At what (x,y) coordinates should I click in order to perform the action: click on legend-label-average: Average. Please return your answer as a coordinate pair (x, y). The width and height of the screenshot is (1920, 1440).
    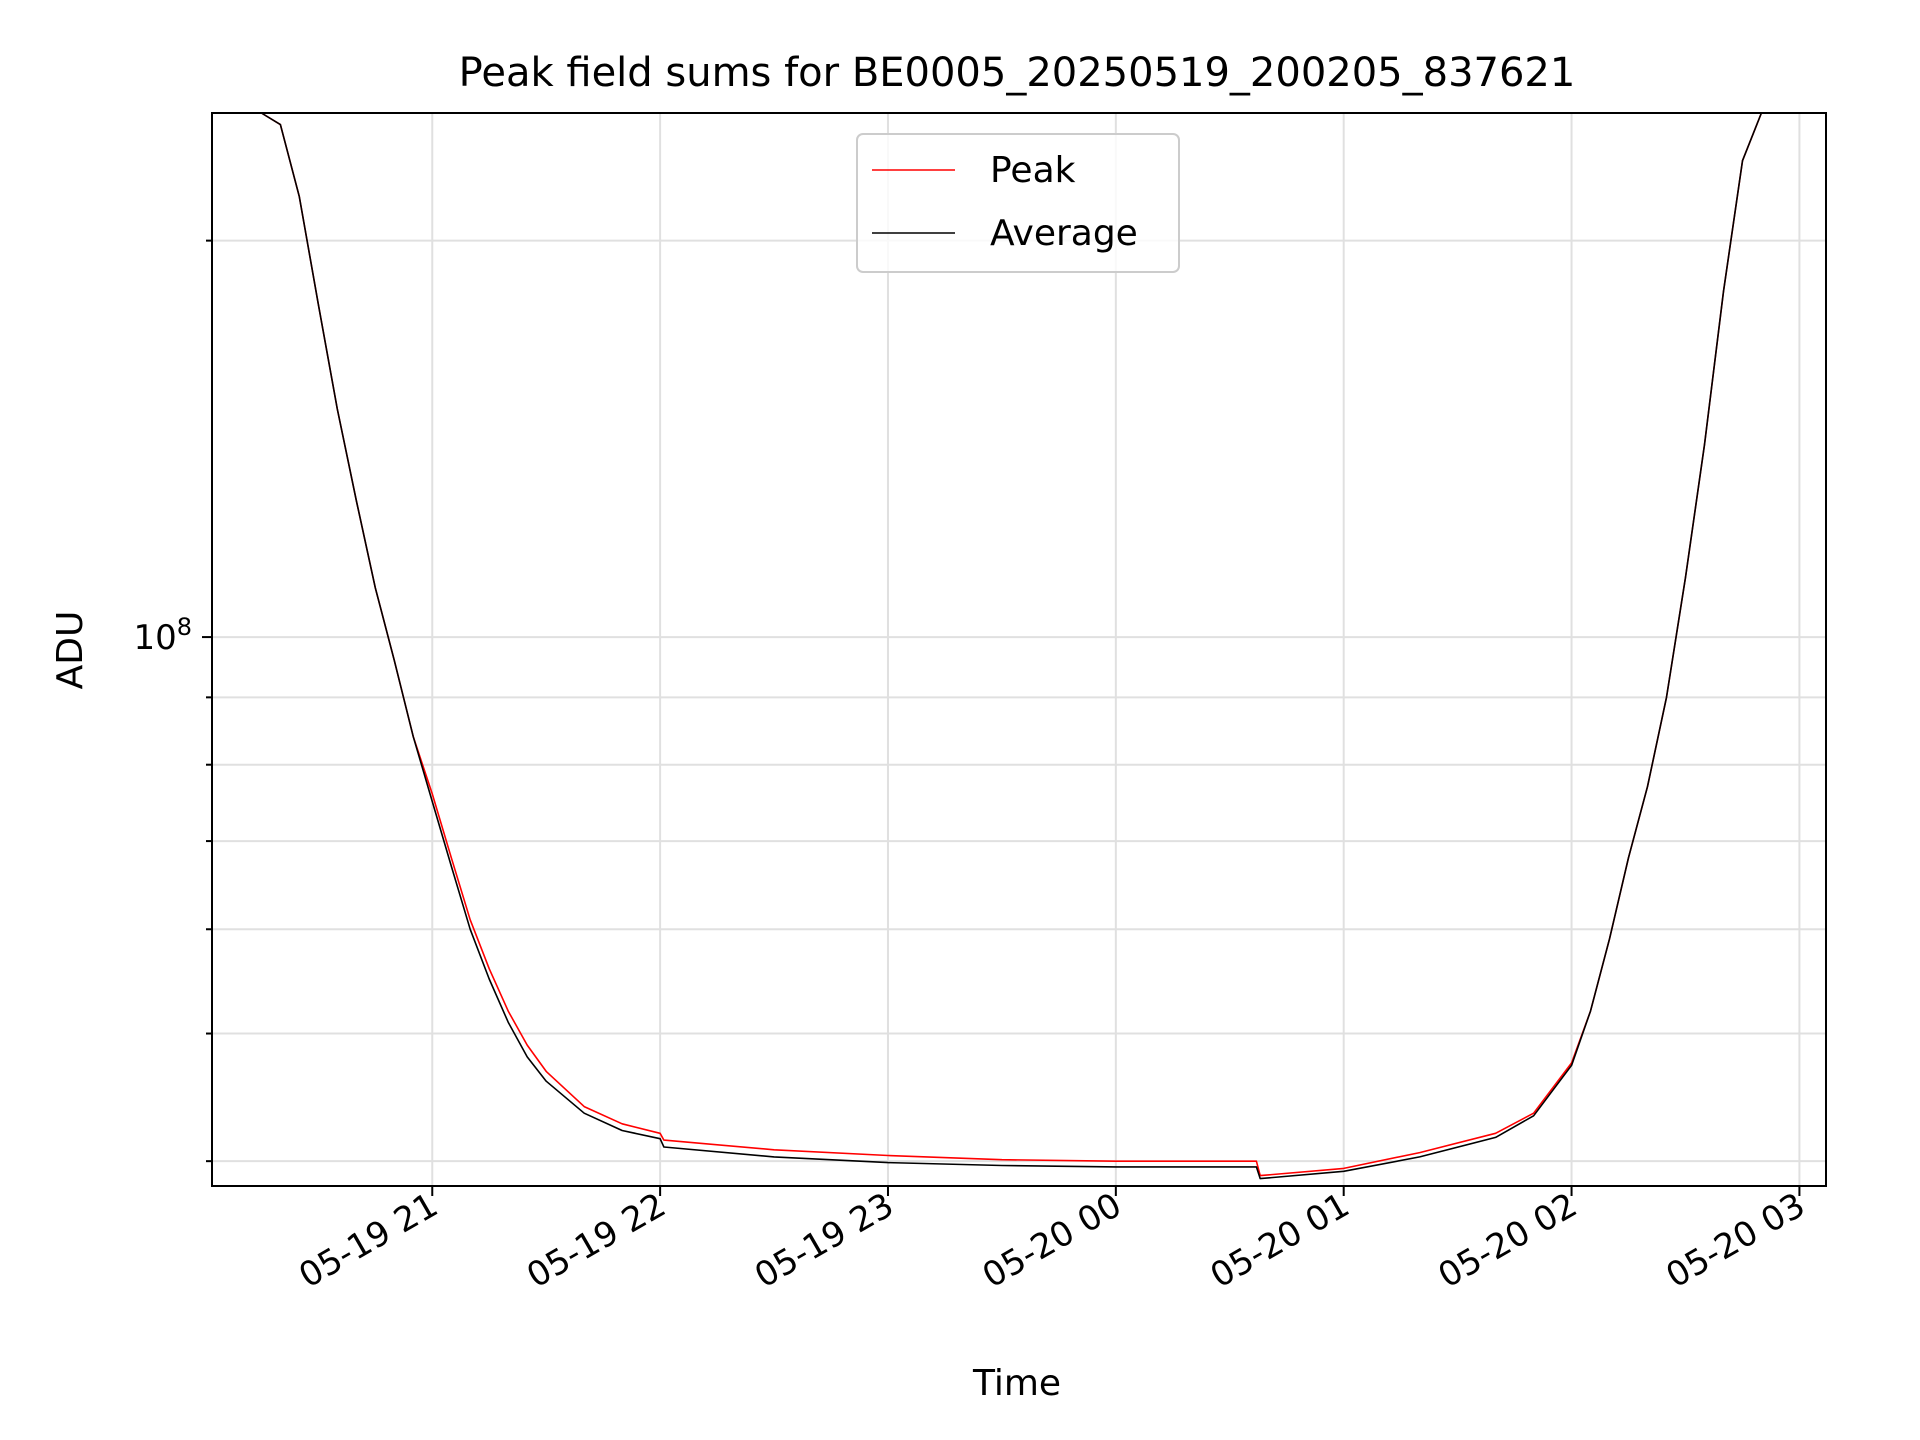
    Looking at the image, I should click on (1064, 233).